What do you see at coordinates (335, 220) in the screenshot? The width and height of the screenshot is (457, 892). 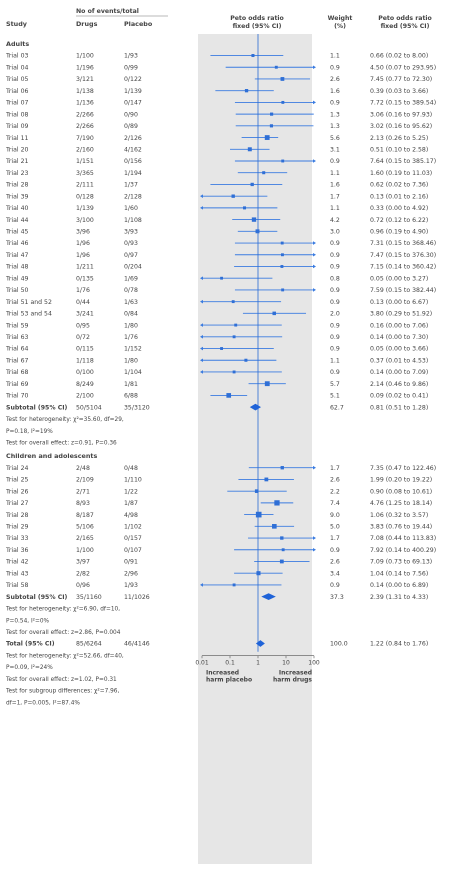 I see `weight-value: 4.2` at bounding box center [335, 220].